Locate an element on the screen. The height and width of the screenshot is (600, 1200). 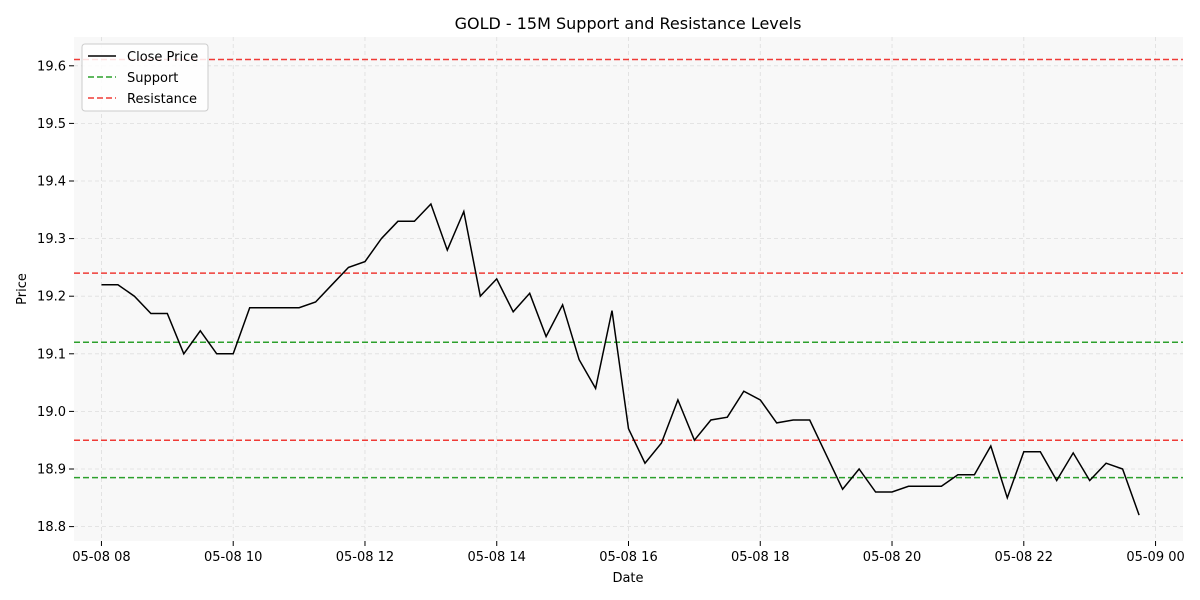
y-tick-label: 19.5 is located at coordinates (51, 124).